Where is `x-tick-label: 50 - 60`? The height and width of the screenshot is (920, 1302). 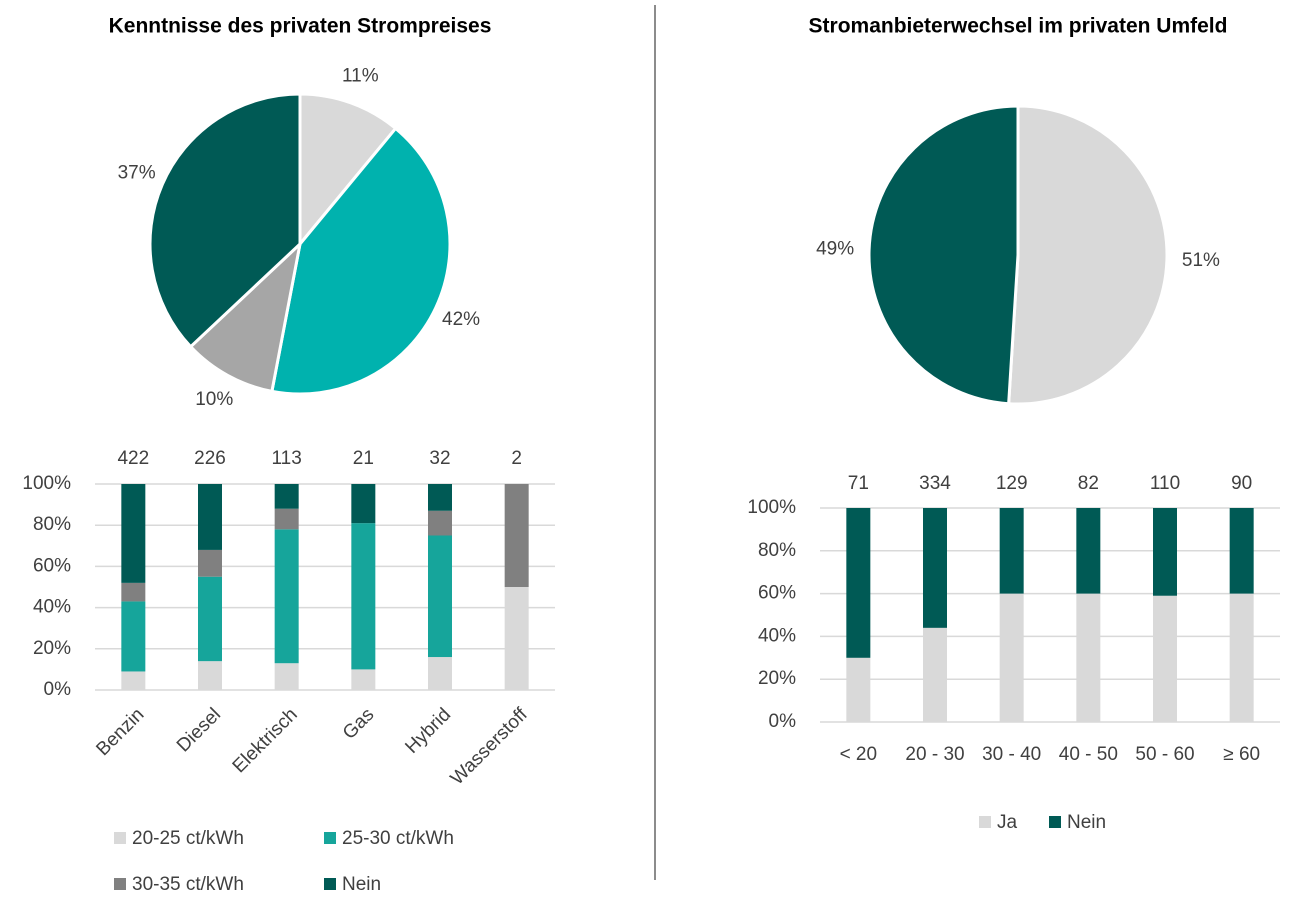 x-tick-label: 50 - 60 is located at coordinates (1164, 754).